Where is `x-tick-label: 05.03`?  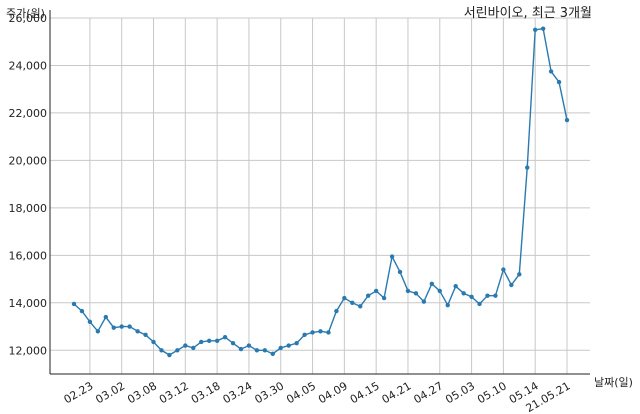 x-tick-label: 05.03 is located at coordinates (460, 392).